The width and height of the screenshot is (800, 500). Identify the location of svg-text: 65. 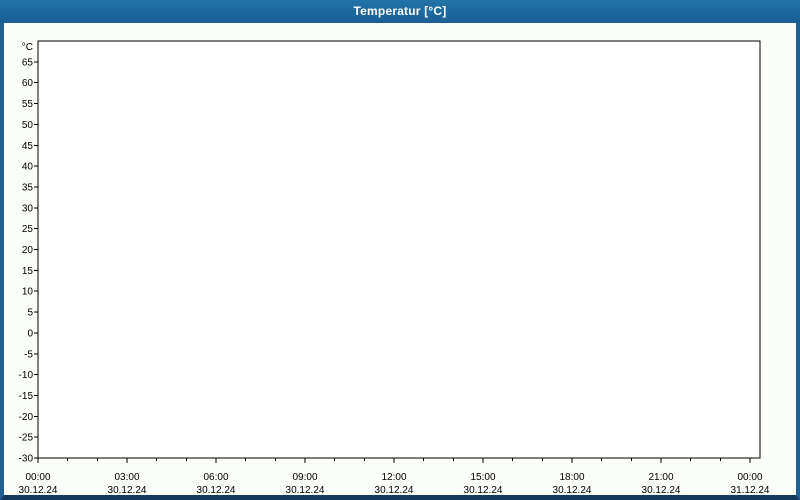
(28, 62).